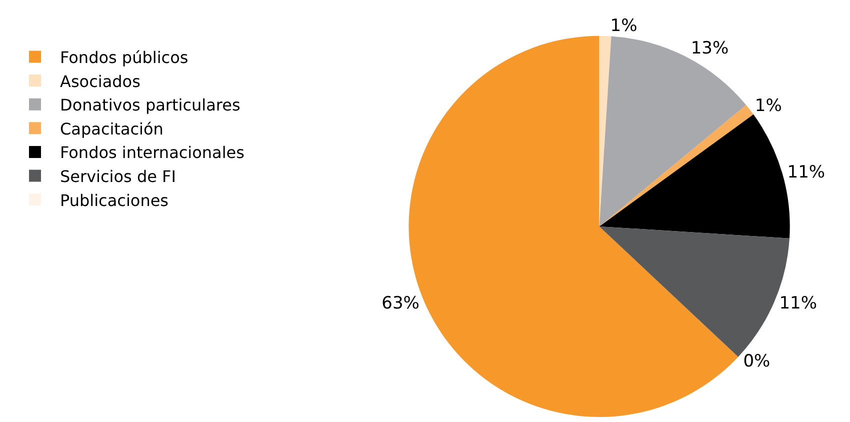 Image resolution: width=850 pixels, height=422 pixels. Describe the element at coordinates (756, 362) in the screenshot. I see `text: 0%` at that location.